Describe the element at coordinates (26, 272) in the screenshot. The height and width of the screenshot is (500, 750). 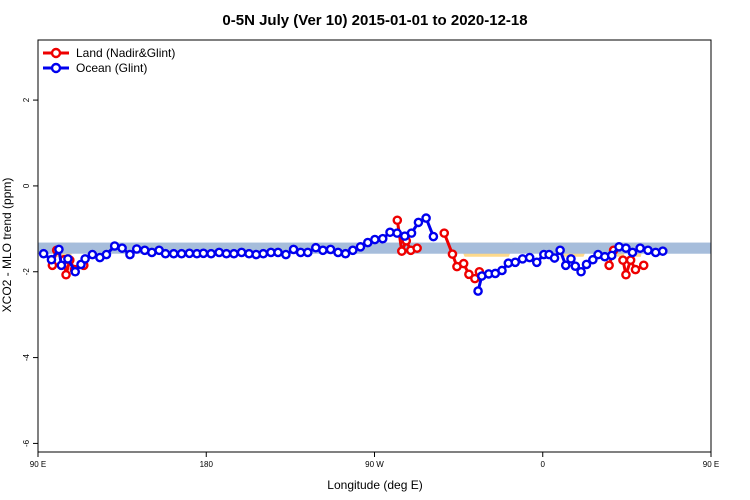
I see `y-tick-label: -2` at that location.